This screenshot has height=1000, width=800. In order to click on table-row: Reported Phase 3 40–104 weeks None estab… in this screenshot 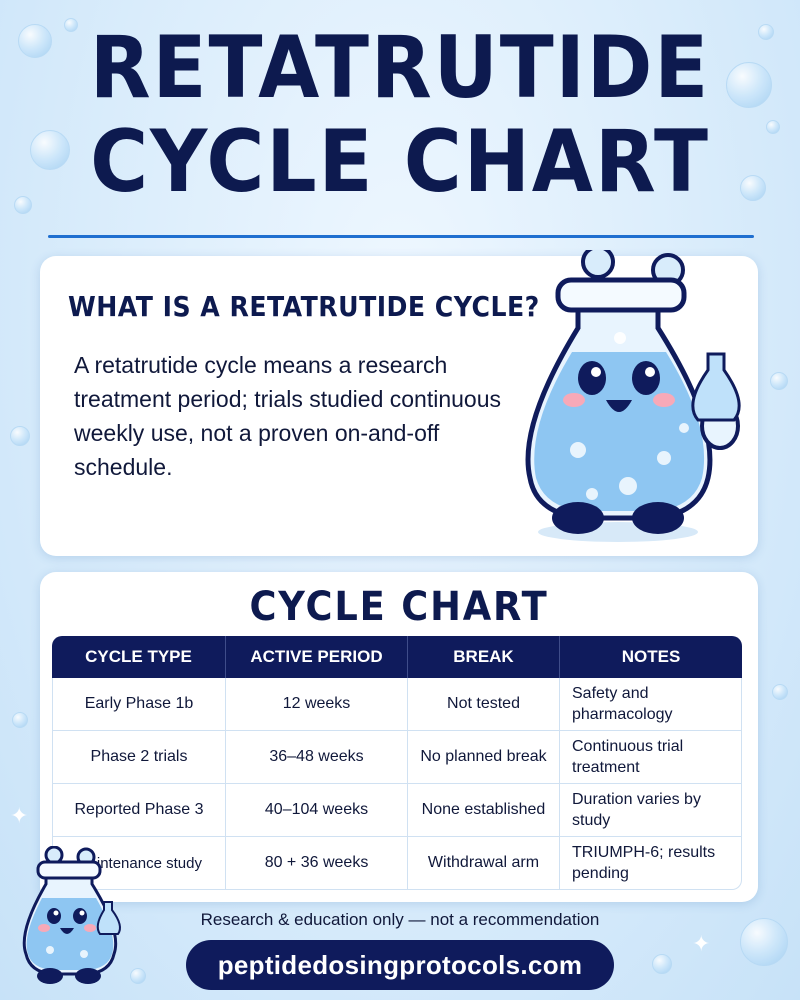, I will do `click(397, 810)`.